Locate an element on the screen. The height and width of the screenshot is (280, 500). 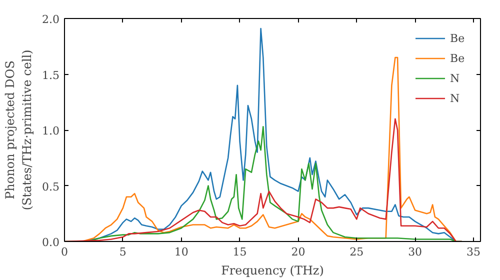
x-axis-title: Frequency (THz) is located at coordinates (272, 271).